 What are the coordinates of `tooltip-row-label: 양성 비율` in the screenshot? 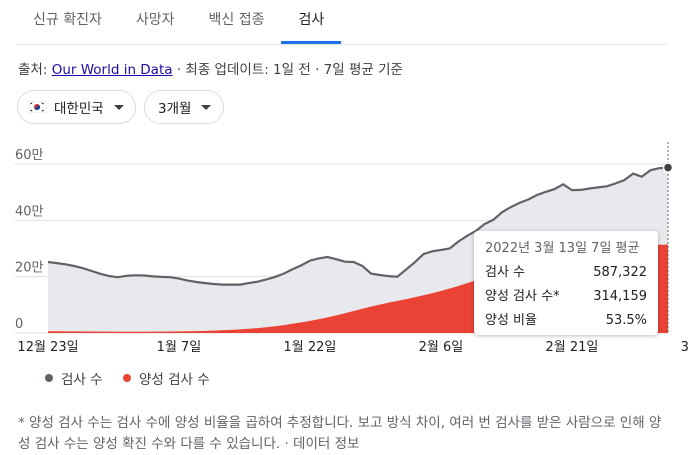 It's located at (511, 320).